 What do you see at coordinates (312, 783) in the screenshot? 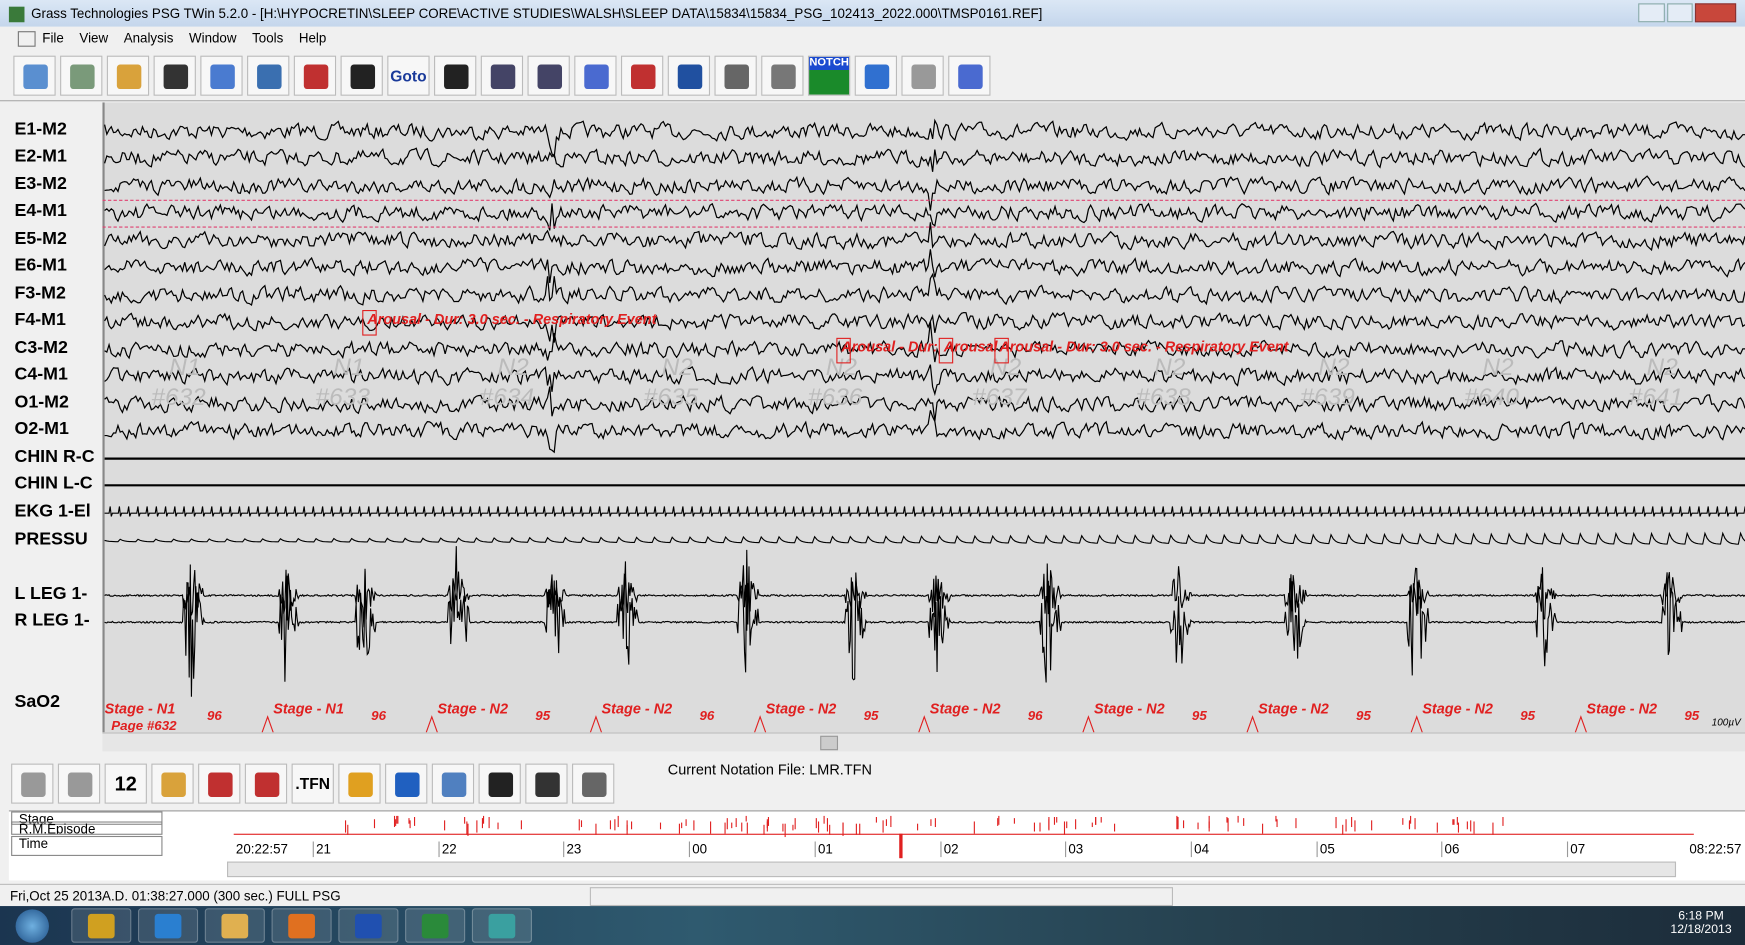
I see `bottom-button: .TFN` at bounding box center [312, 783].